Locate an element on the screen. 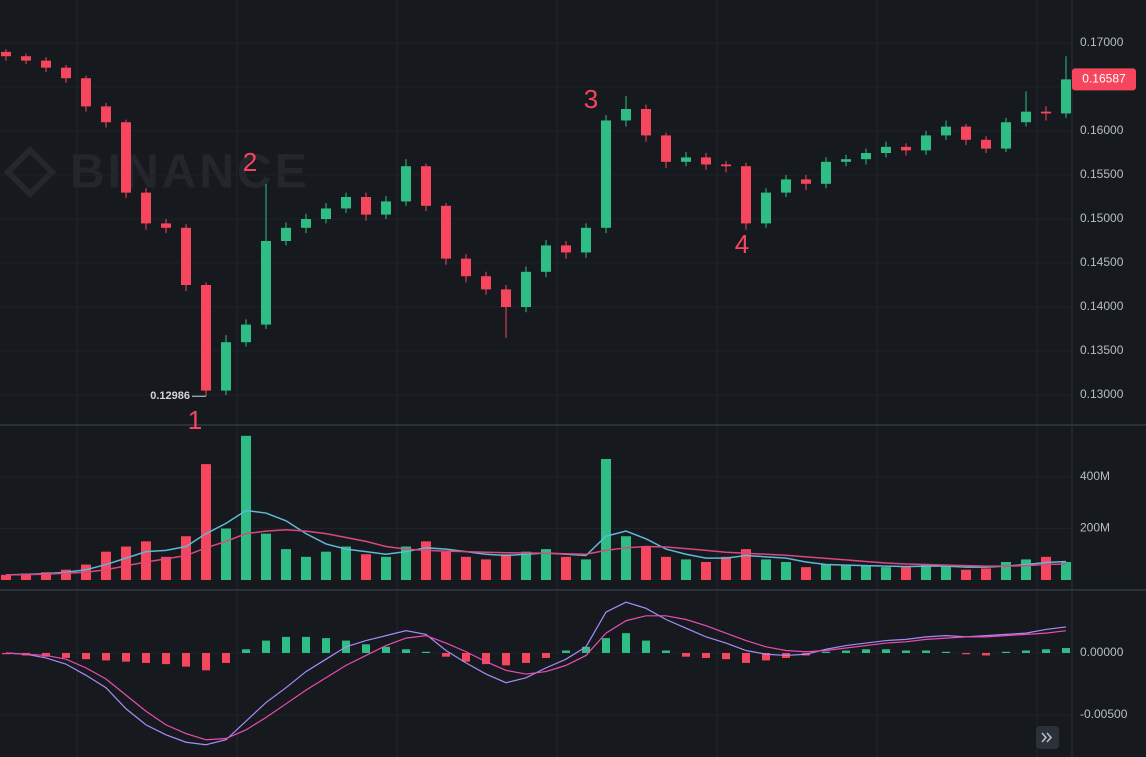 This screenshot has width=1146, height=757. y-tick-label: 0.15500 is located at coordinates (1102, 174).